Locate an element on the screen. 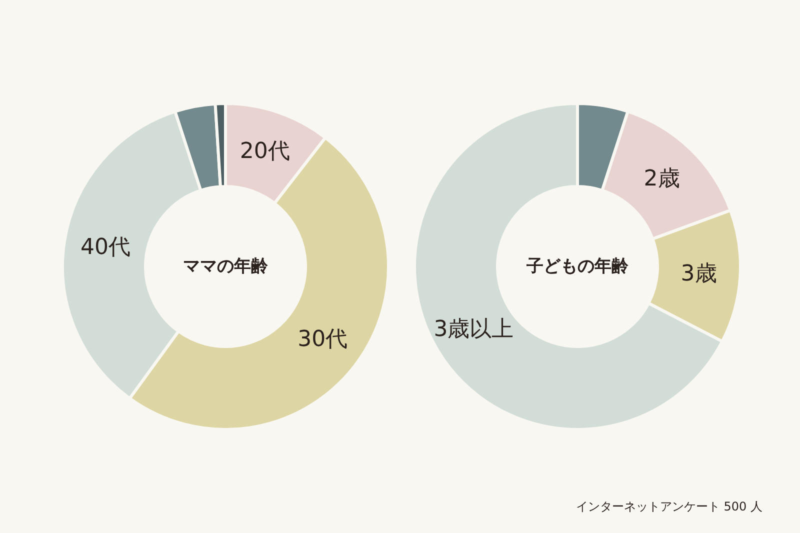 The height and width of the screenshot is (533, 800). slice-label: 40代 is located at coordinates (105, 247).